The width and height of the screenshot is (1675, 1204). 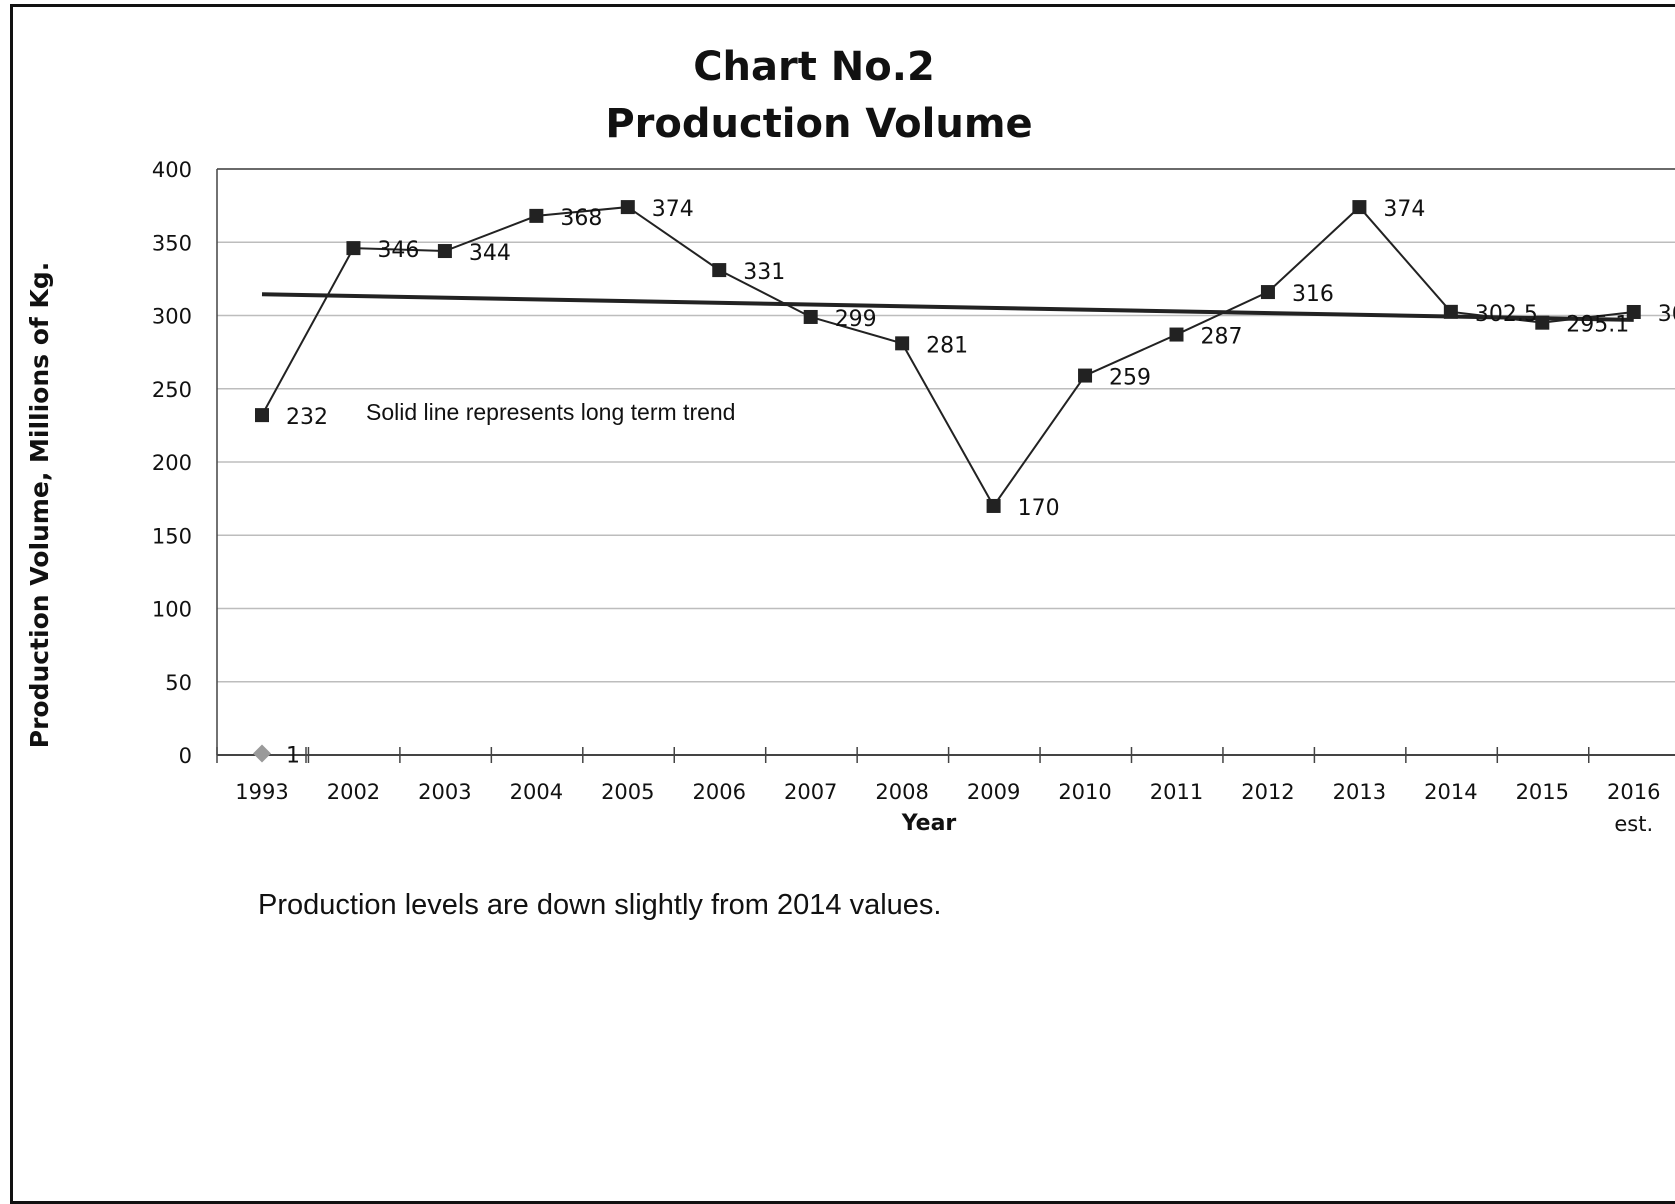 I want to click on y-tick-labels: 0 50 100 150 200 250 300 350 400, so click(x=172, y=463).